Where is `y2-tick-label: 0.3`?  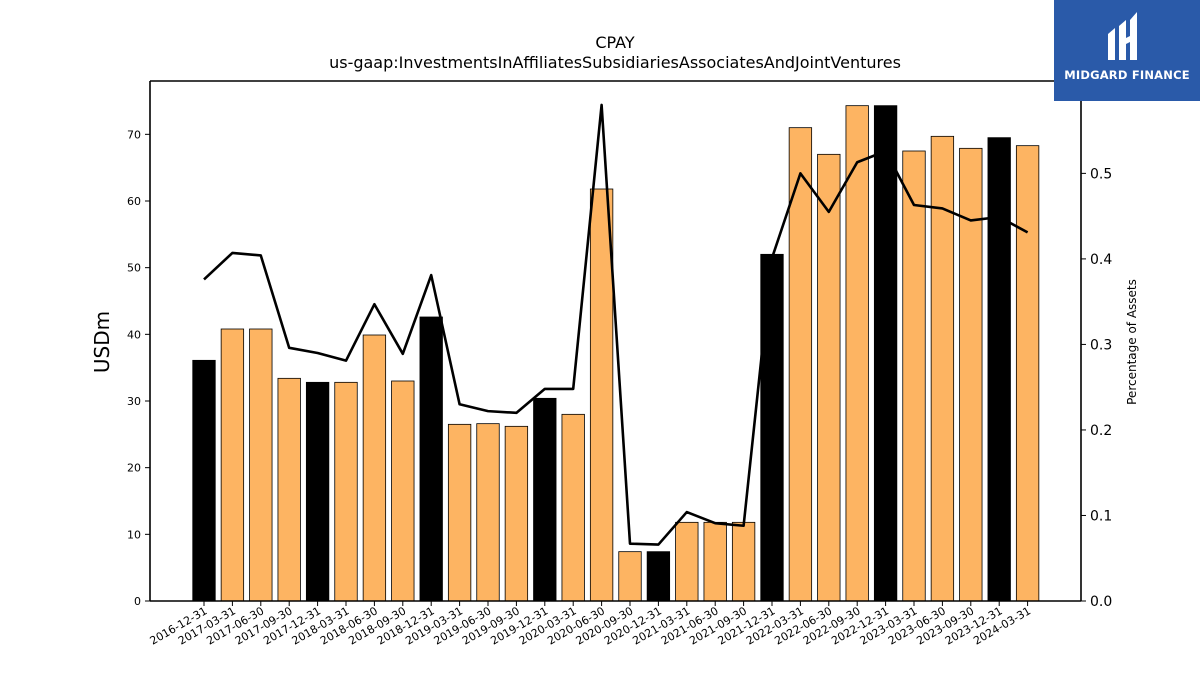
y2-tick-label: 0.3 is located at coordinates (1101, 345).